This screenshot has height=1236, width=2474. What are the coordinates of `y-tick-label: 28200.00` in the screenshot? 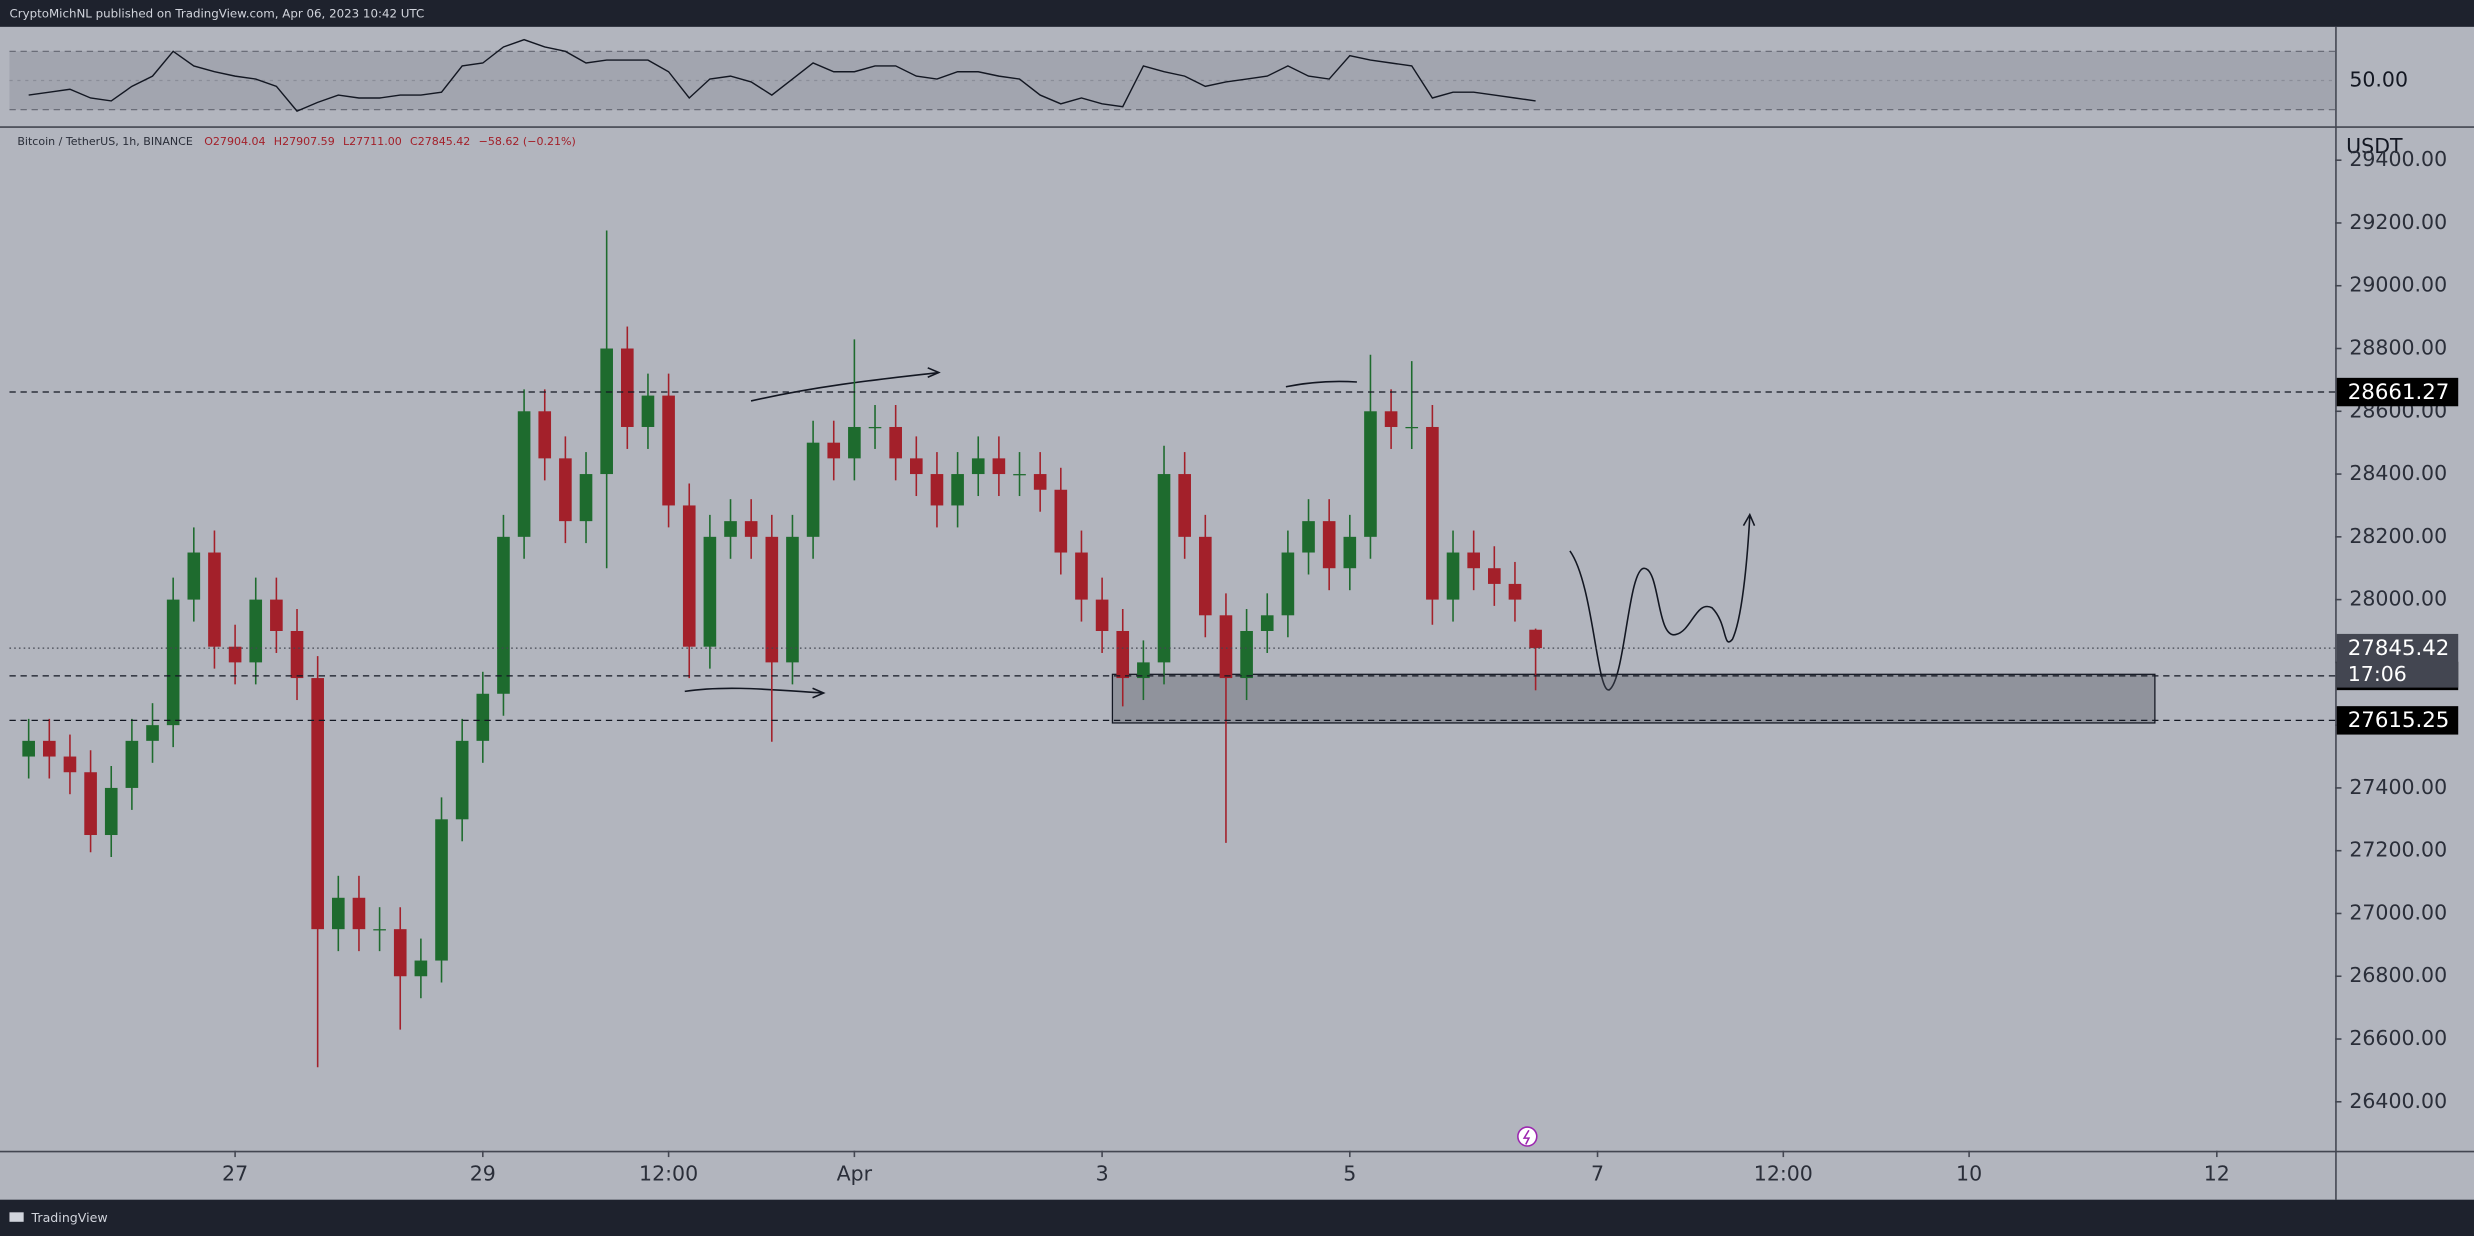 It's located at (2398, 536).